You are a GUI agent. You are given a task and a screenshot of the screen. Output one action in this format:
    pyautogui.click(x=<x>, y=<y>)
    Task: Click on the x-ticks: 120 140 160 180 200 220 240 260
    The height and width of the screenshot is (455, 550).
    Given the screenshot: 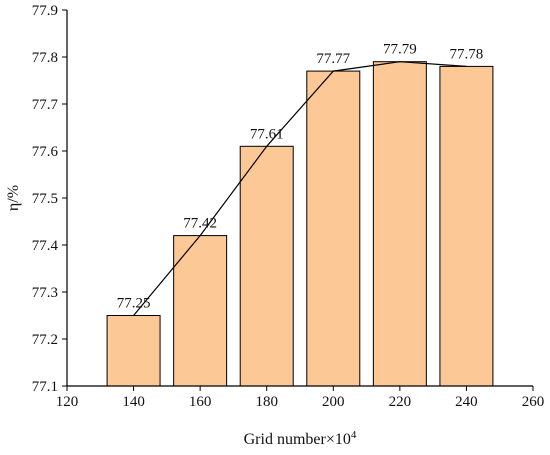 What is the action you would take?
    pyautogui.click(x=300, y=398)
    